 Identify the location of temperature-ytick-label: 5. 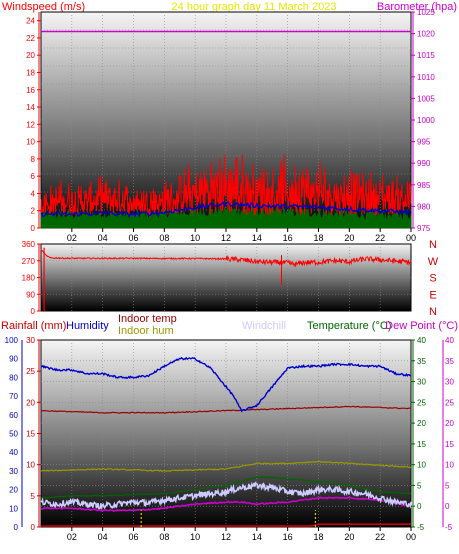
(419, 485).